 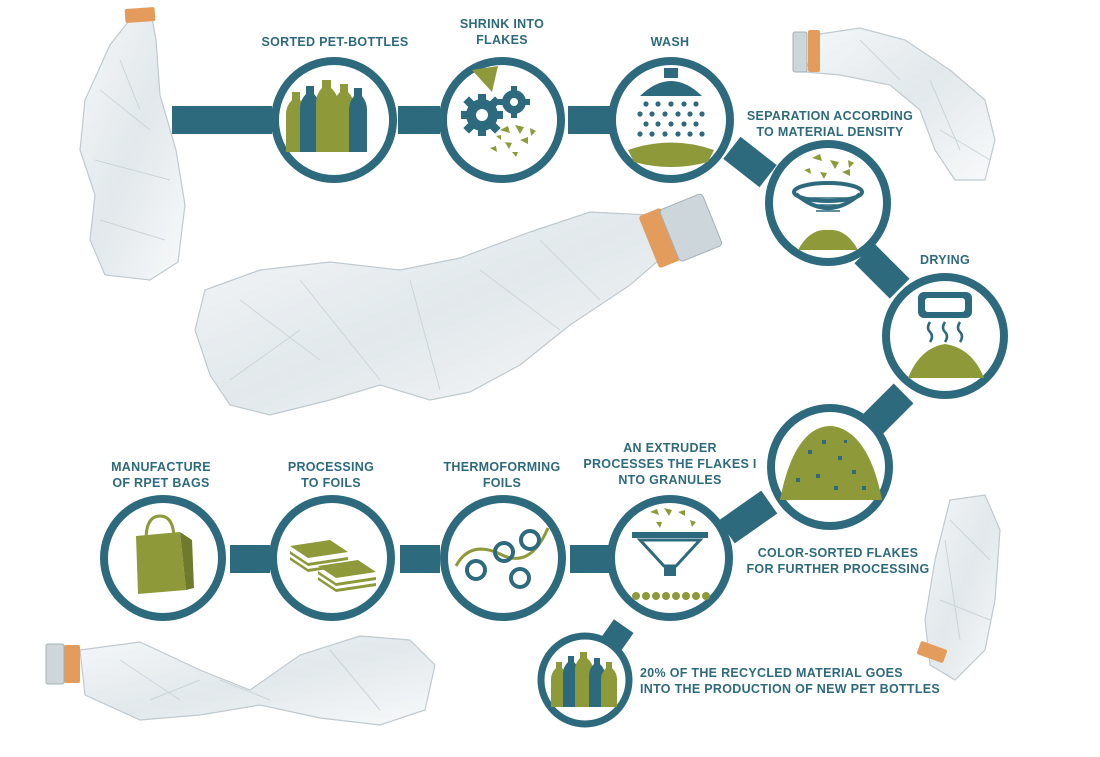 I want to click on step-circle-thermo, so click(x=503, y=558).